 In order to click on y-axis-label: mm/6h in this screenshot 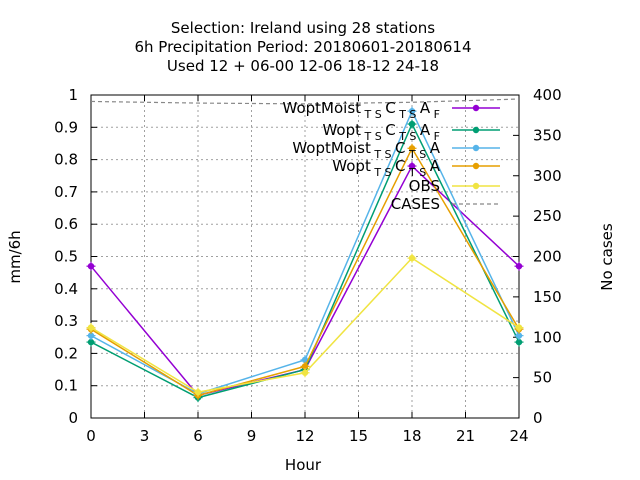, I will do `click(15, 256)`.